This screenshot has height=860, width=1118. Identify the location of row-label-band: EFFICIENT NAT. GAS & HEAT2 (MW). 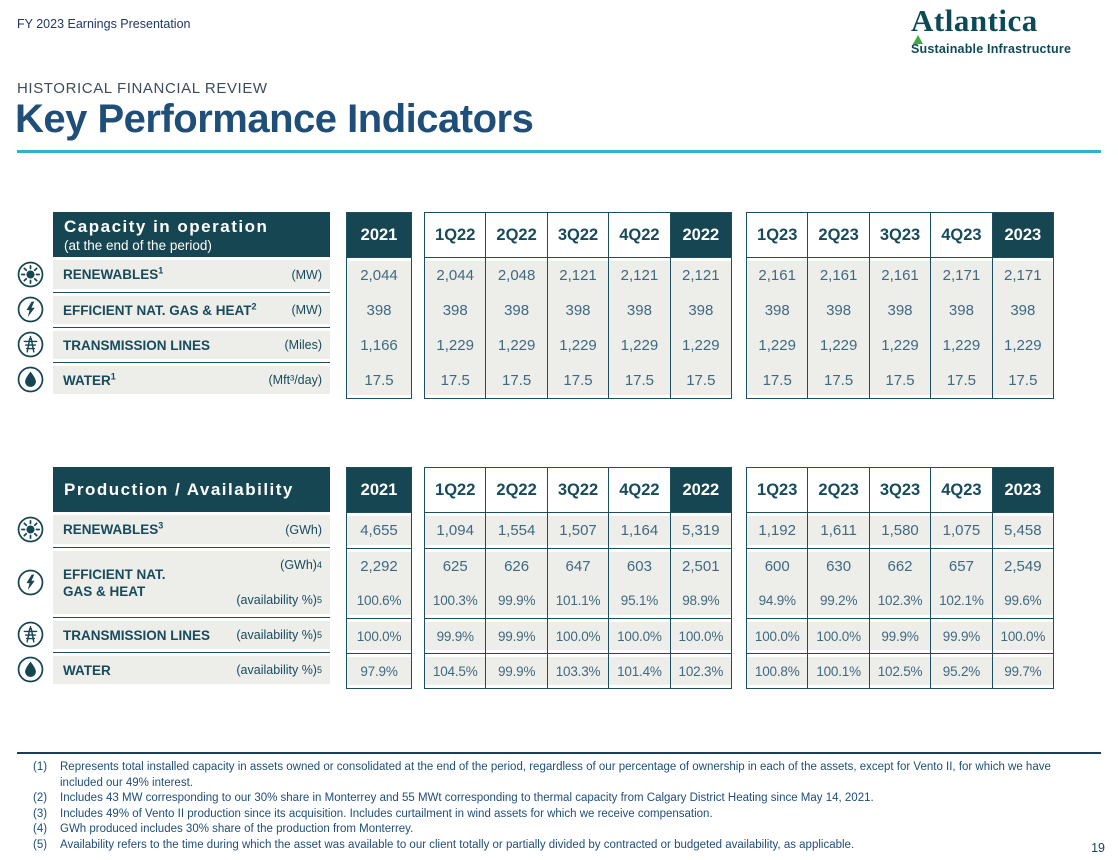
(191, 309).